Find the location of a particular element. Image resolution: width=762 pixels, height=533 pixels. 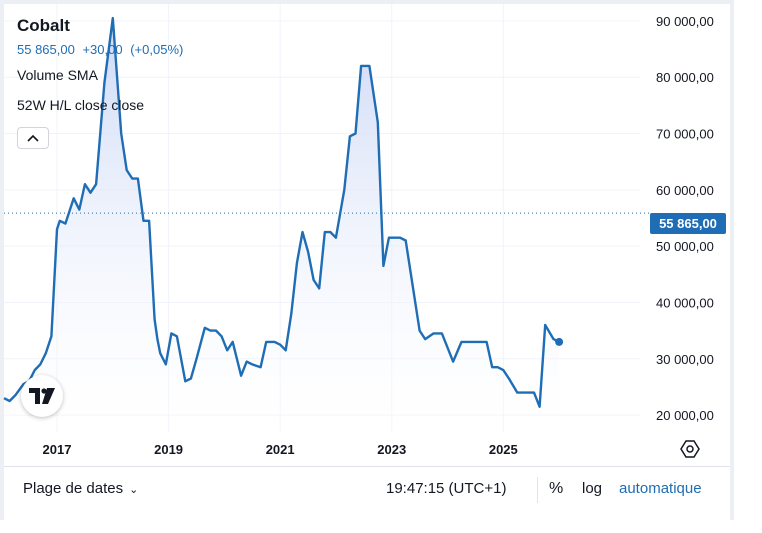

instrument-title: Cobalt is located at coordinates (43, 25).